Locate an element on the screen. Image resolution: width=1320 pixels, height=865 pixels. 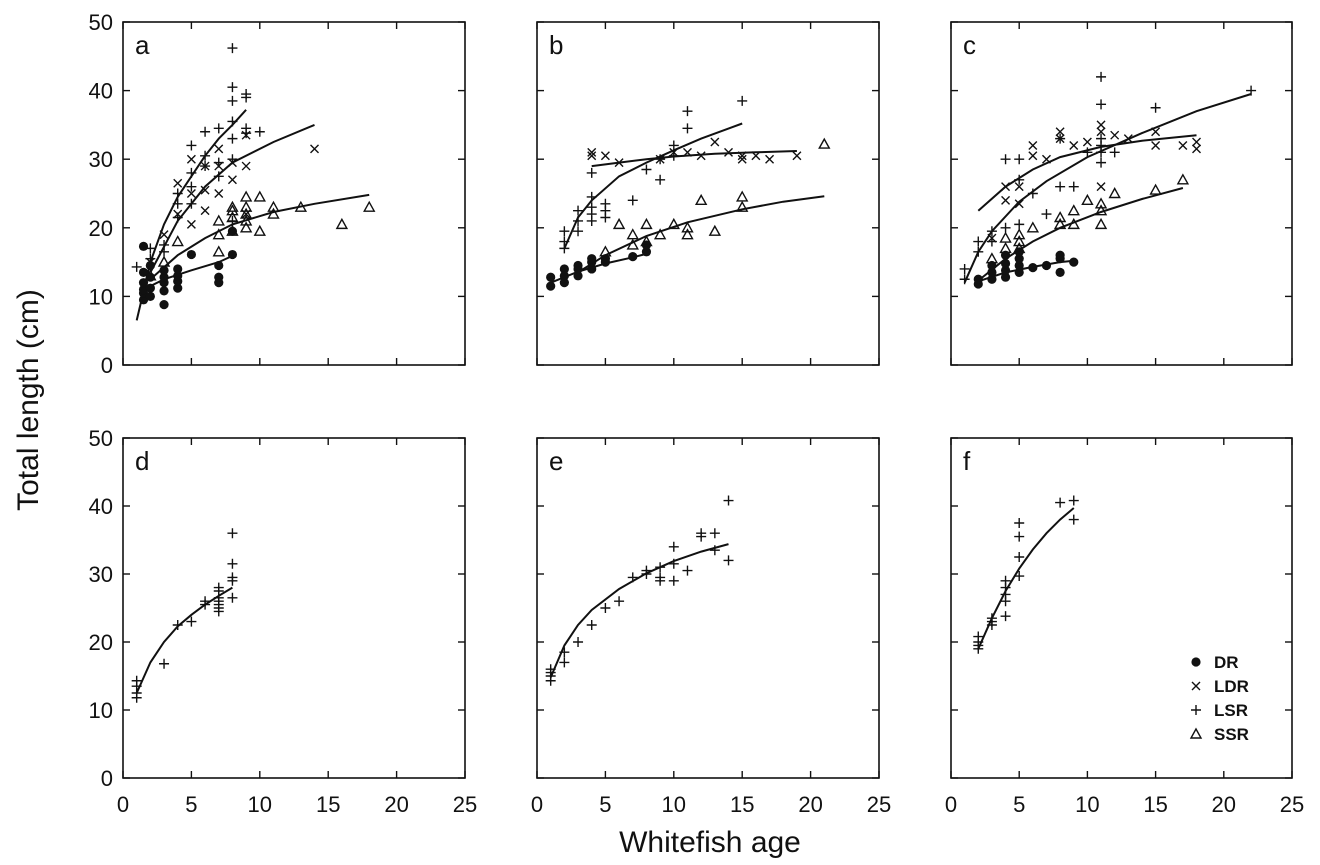
panel-d: 0 10 20 30 40 50 0 5 10 15 20 25 d is located at coordinates (283, 621).